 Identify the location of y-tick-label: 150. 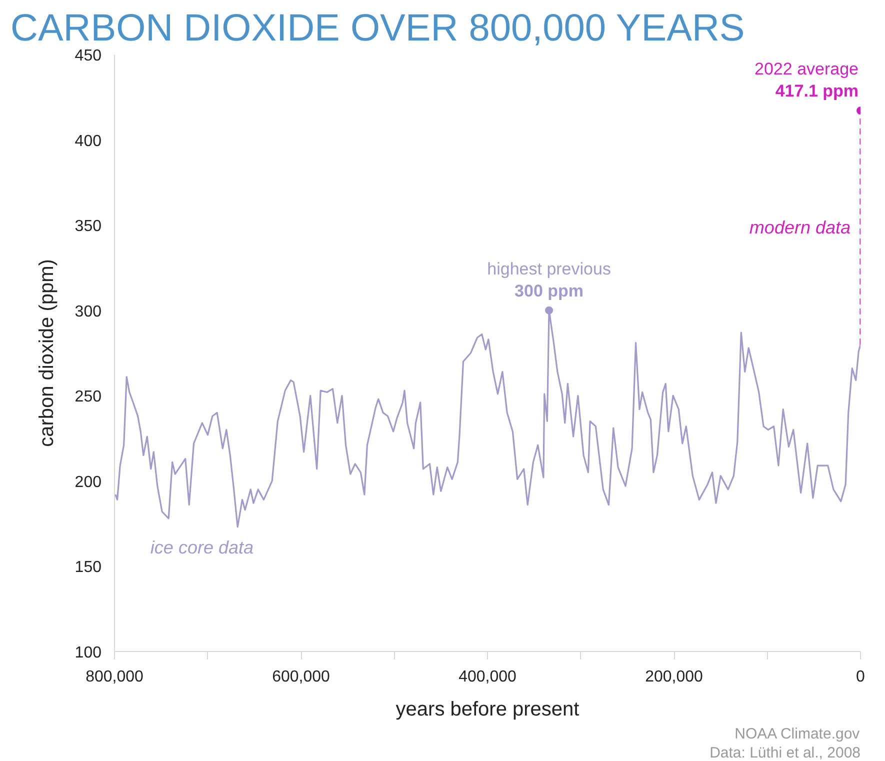
(88, 567).